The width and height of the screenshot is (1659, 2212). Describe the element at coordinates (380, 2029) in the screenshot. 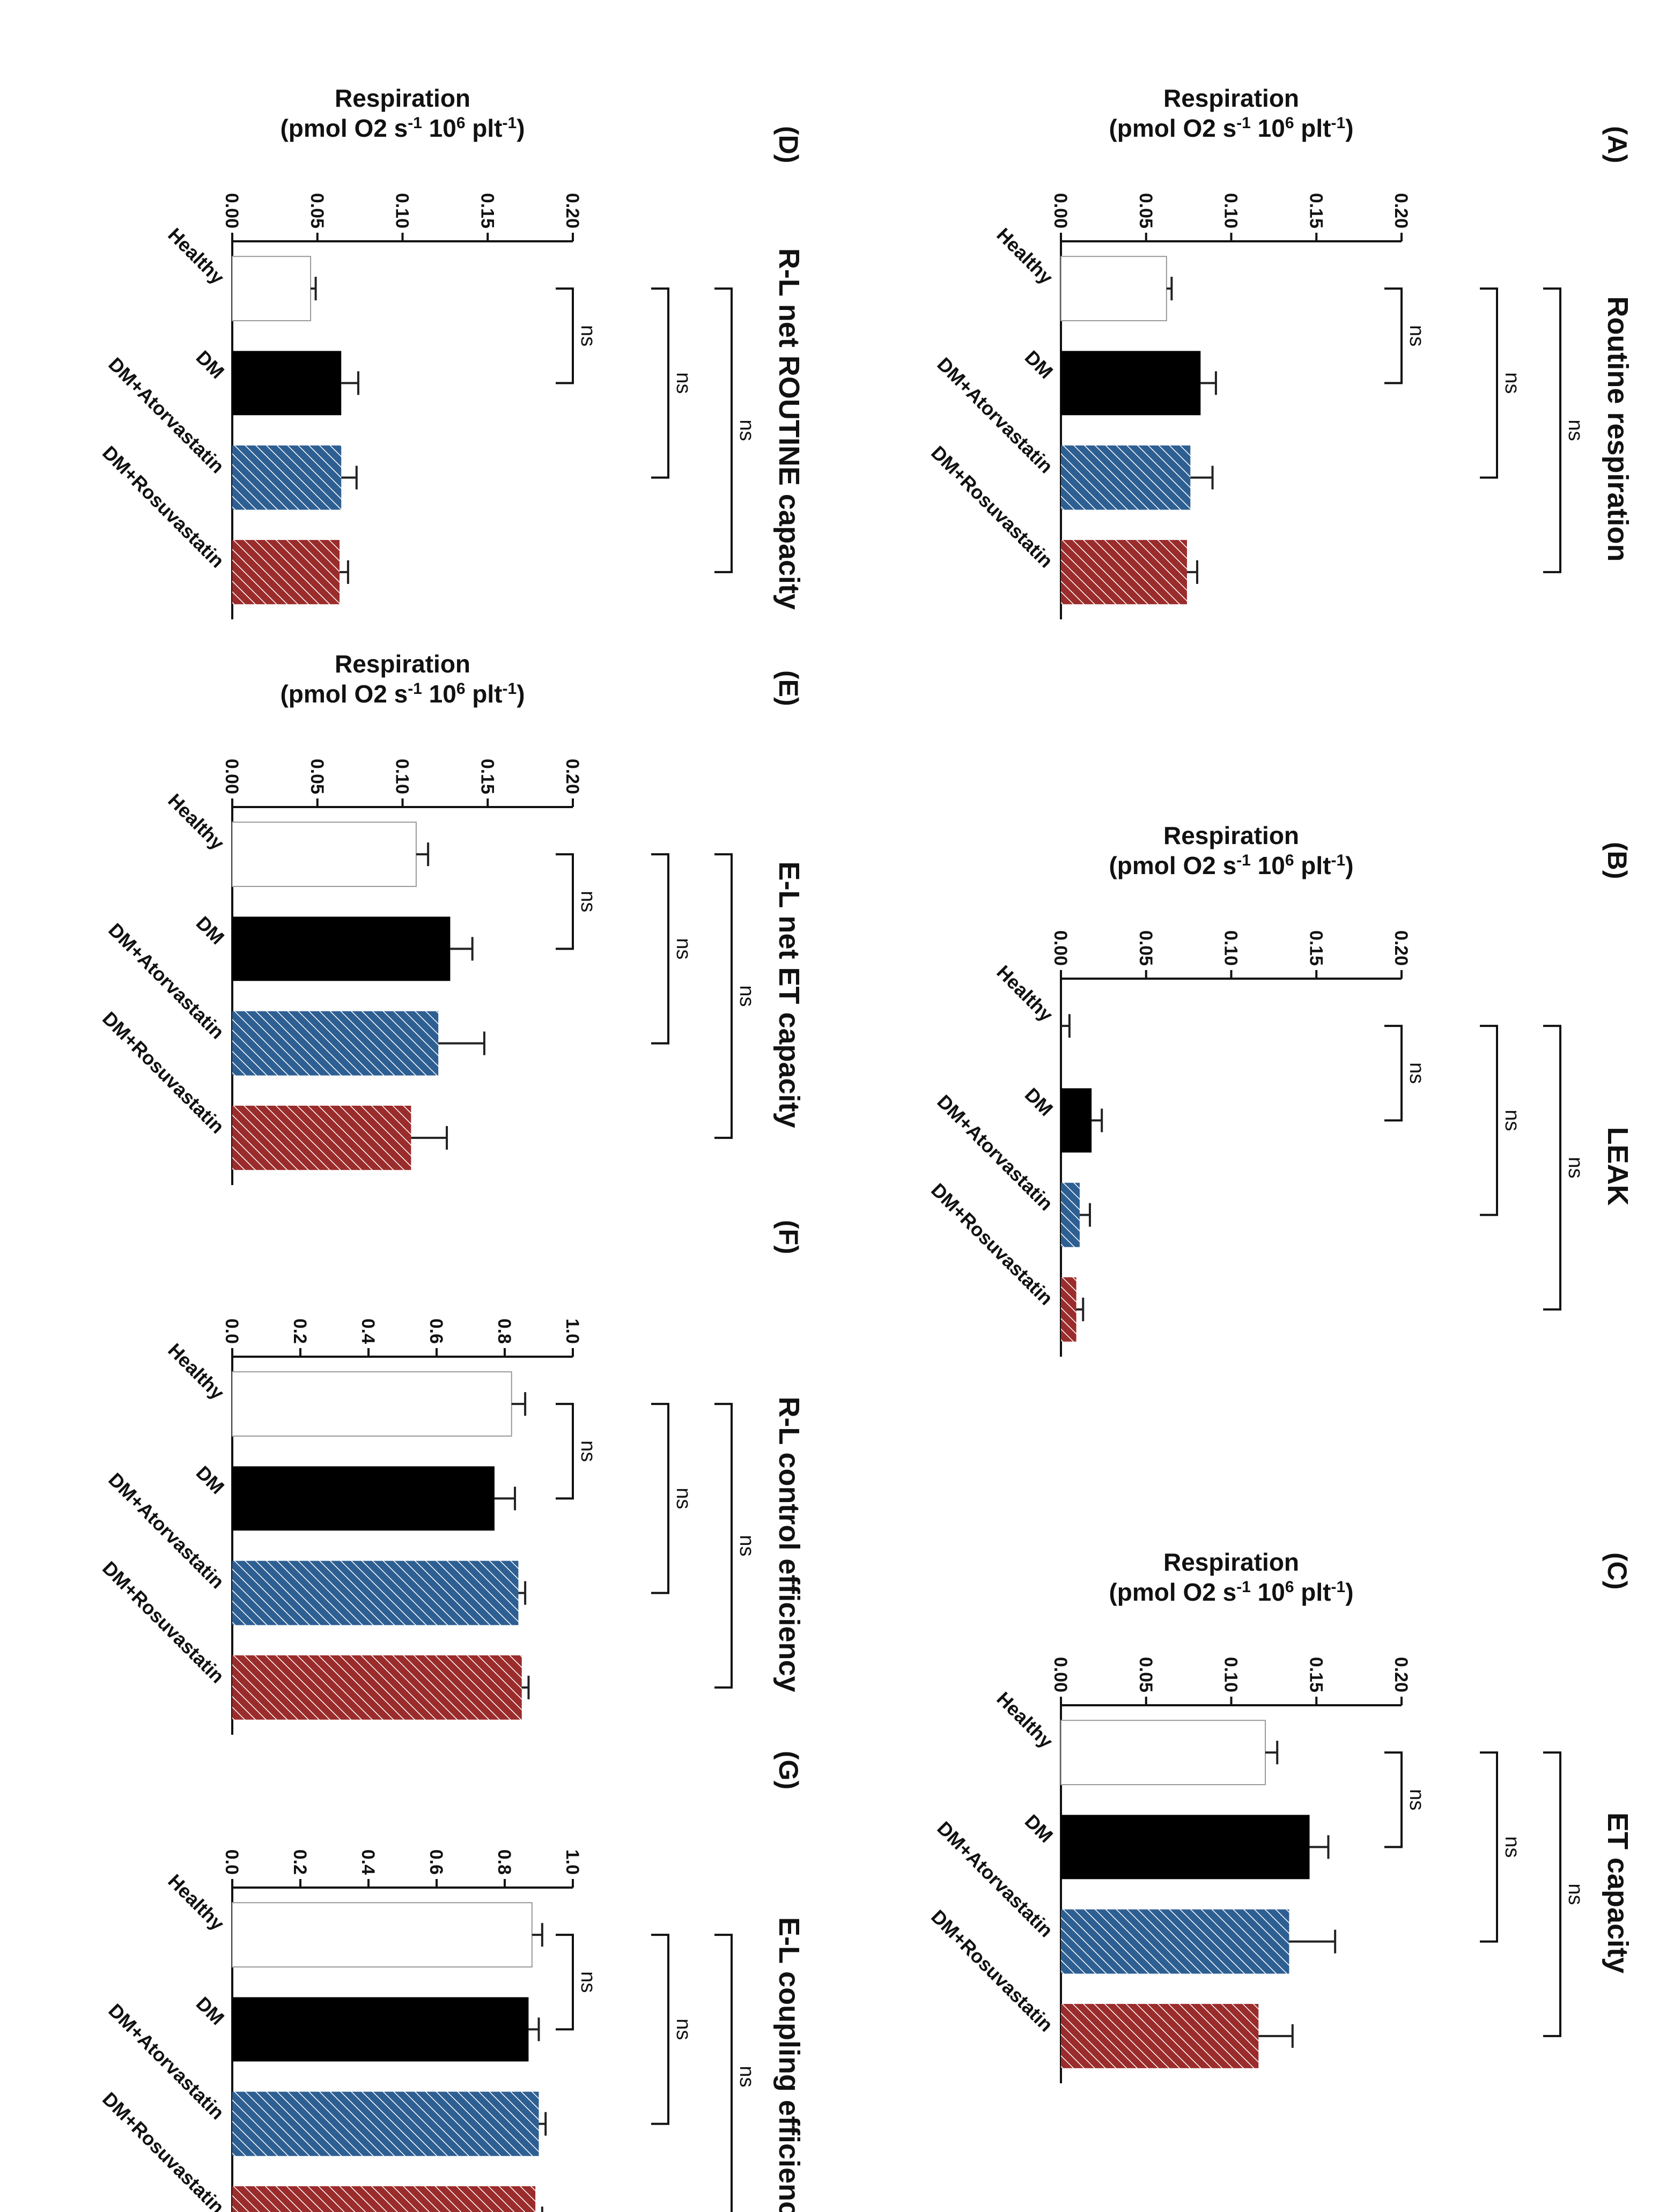

I see `panel-g-bar-dm` at that location.